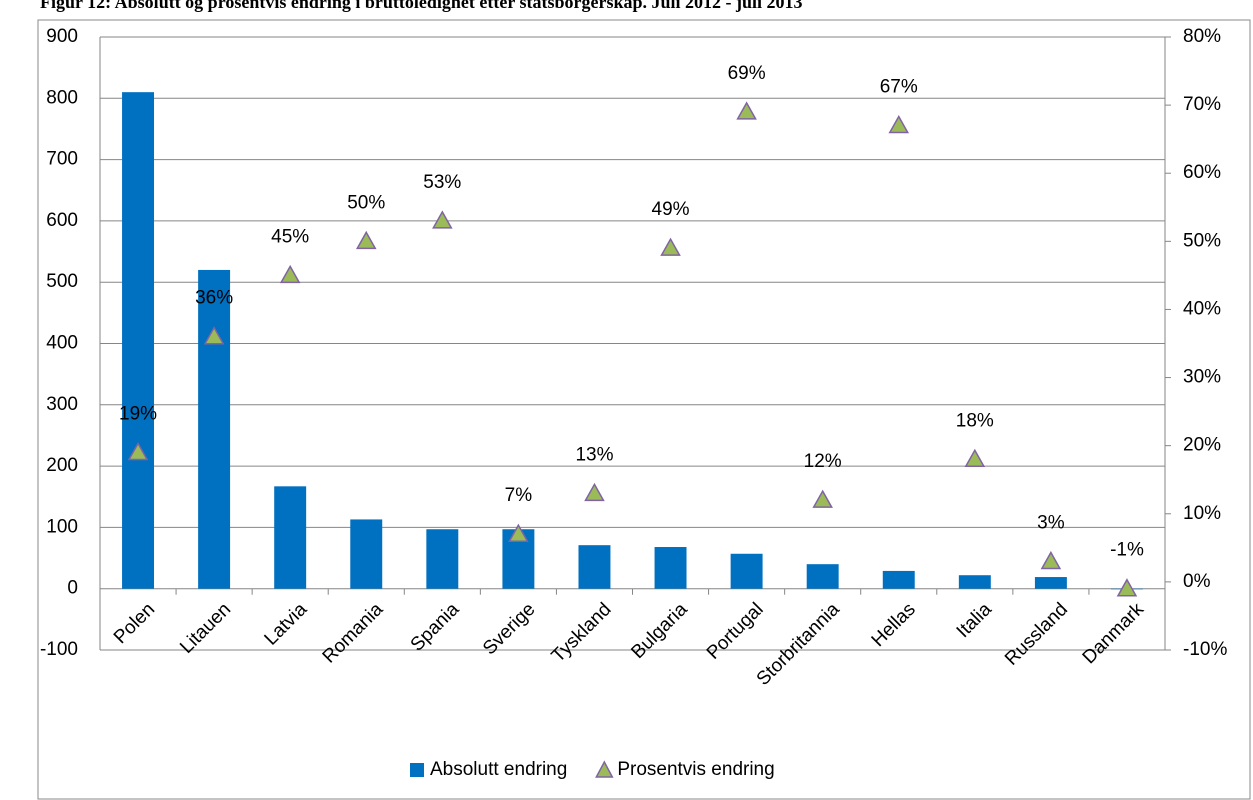 Image resolution: width=1253 pixels, height=800 pixels. Describe the element at coordinates (1202, 240) in the screenshot. I see `y2-tick-label: 50%` at that location.